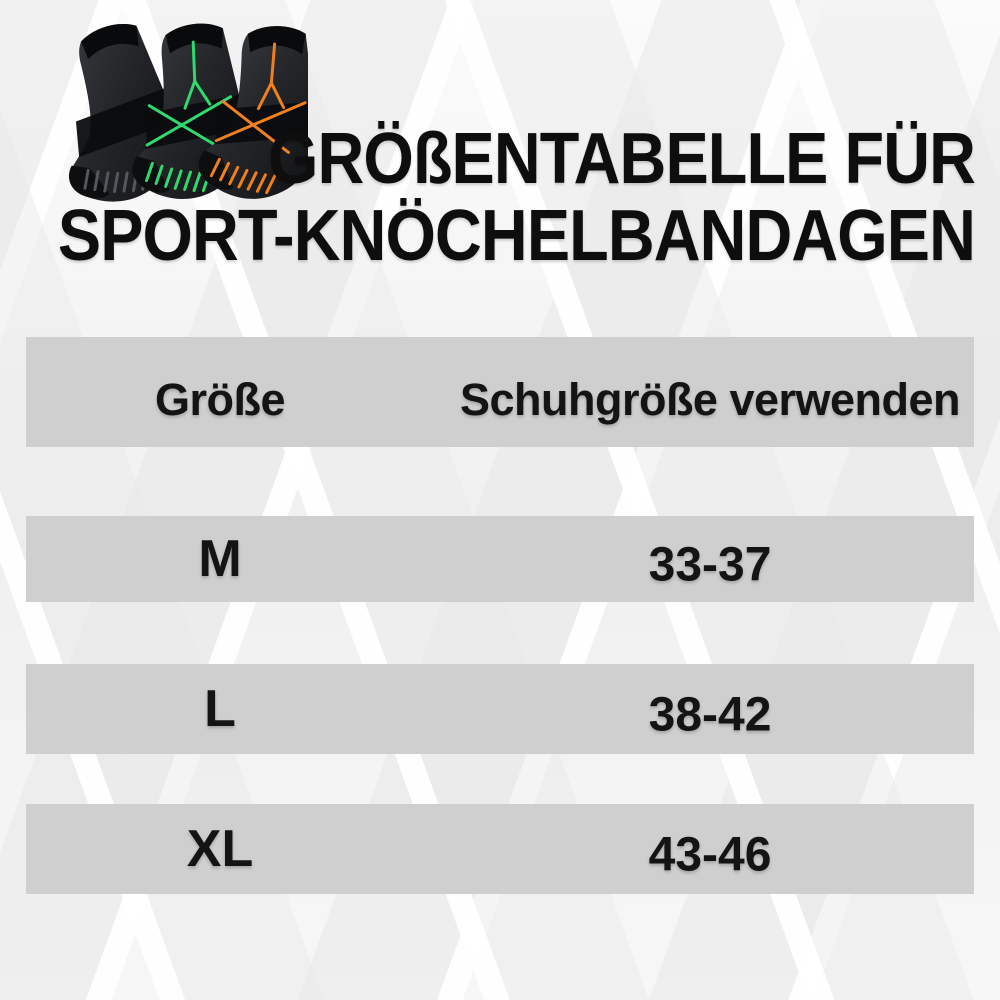 The image size is (1000, 1000). What do you see at coordinates (710, 399) in the screenshot?
I see `column-header-shoe-size: Schuhgröße verwenden` at bounding box center [710, 399].